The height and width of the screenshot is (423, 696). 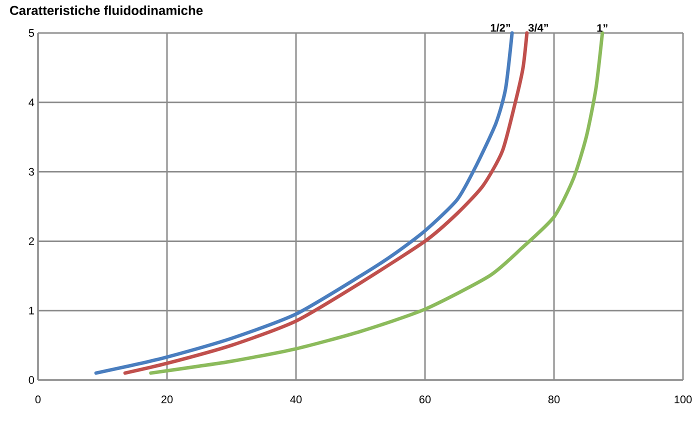 What do you see at coordinates (538, 28) in the screenshot?
I see `series-label: 3/4”` at bounding box center [538, 28].